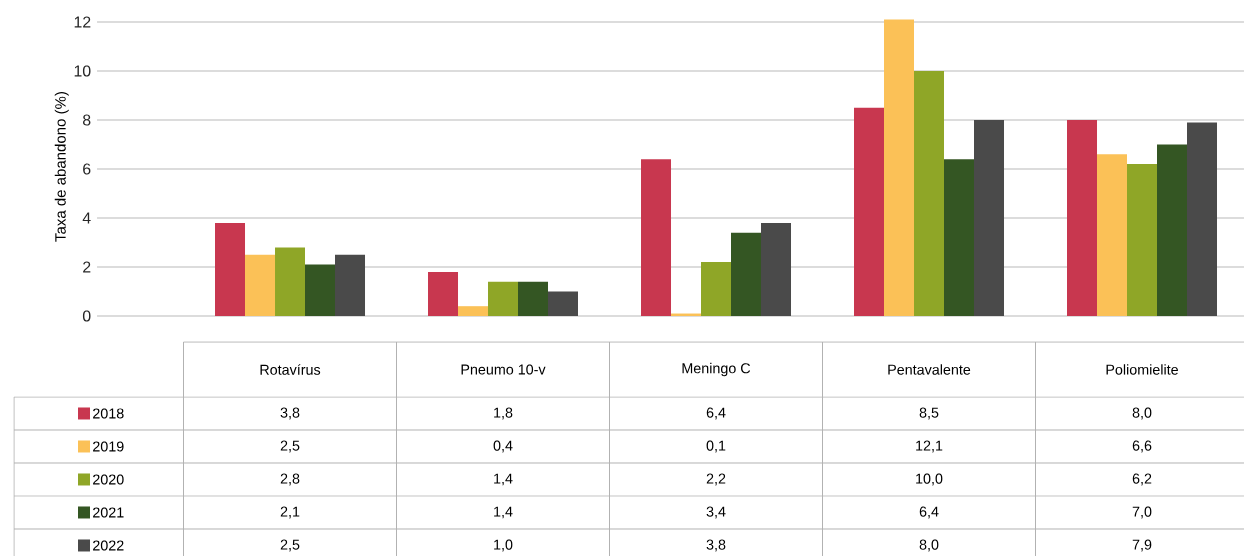 This screenshot has width=1244, height=556. Describe the element at coordinates (290, 369) in the screenshot. I see `x-tick-label: Rotavírus` at that location.